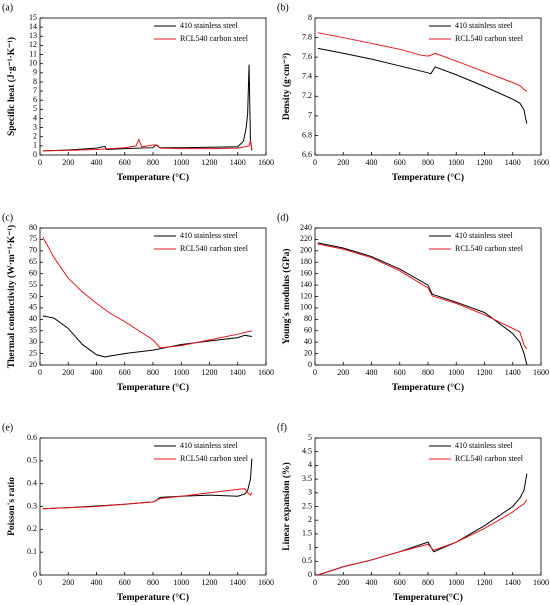 This screenshot has width=550, height=605. Describe the element at coordinates (33, 341) in the screenshot. I see `y-tick-label: 30` at that location.